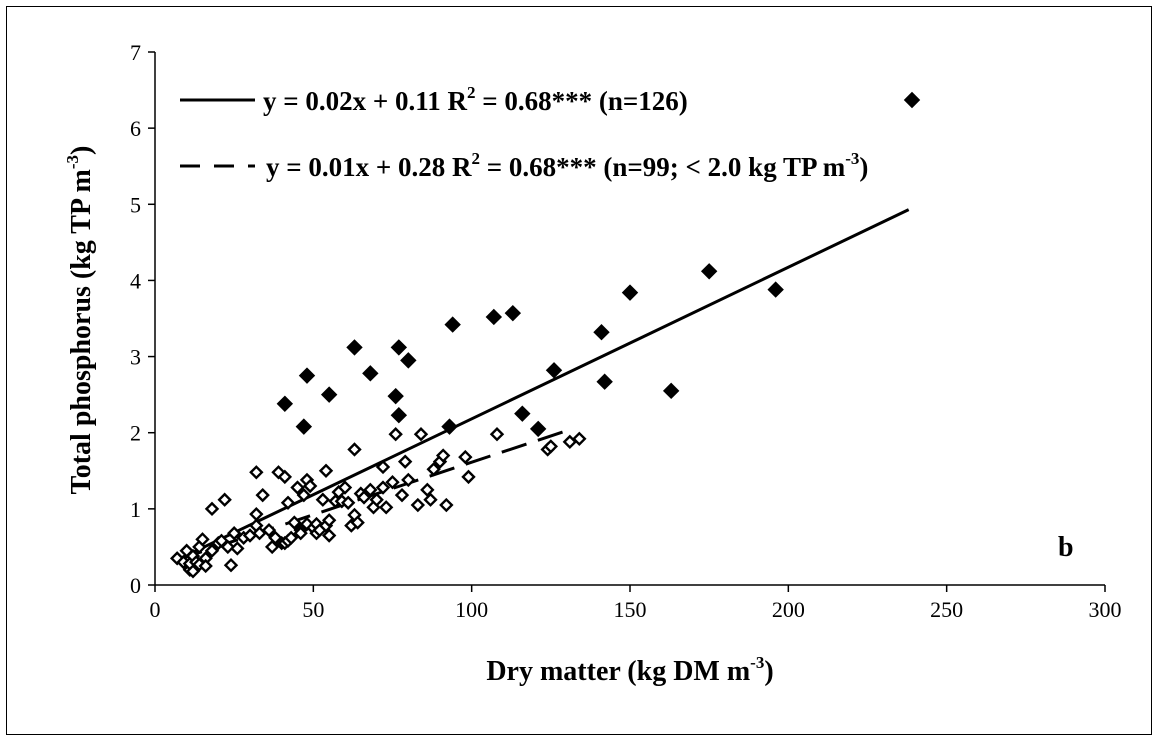 The image size is (1160, 742). I want to click on legend-text: y = 0.02x + 0.11 R2 = 0.68*** (n=126), so click(475, 99).